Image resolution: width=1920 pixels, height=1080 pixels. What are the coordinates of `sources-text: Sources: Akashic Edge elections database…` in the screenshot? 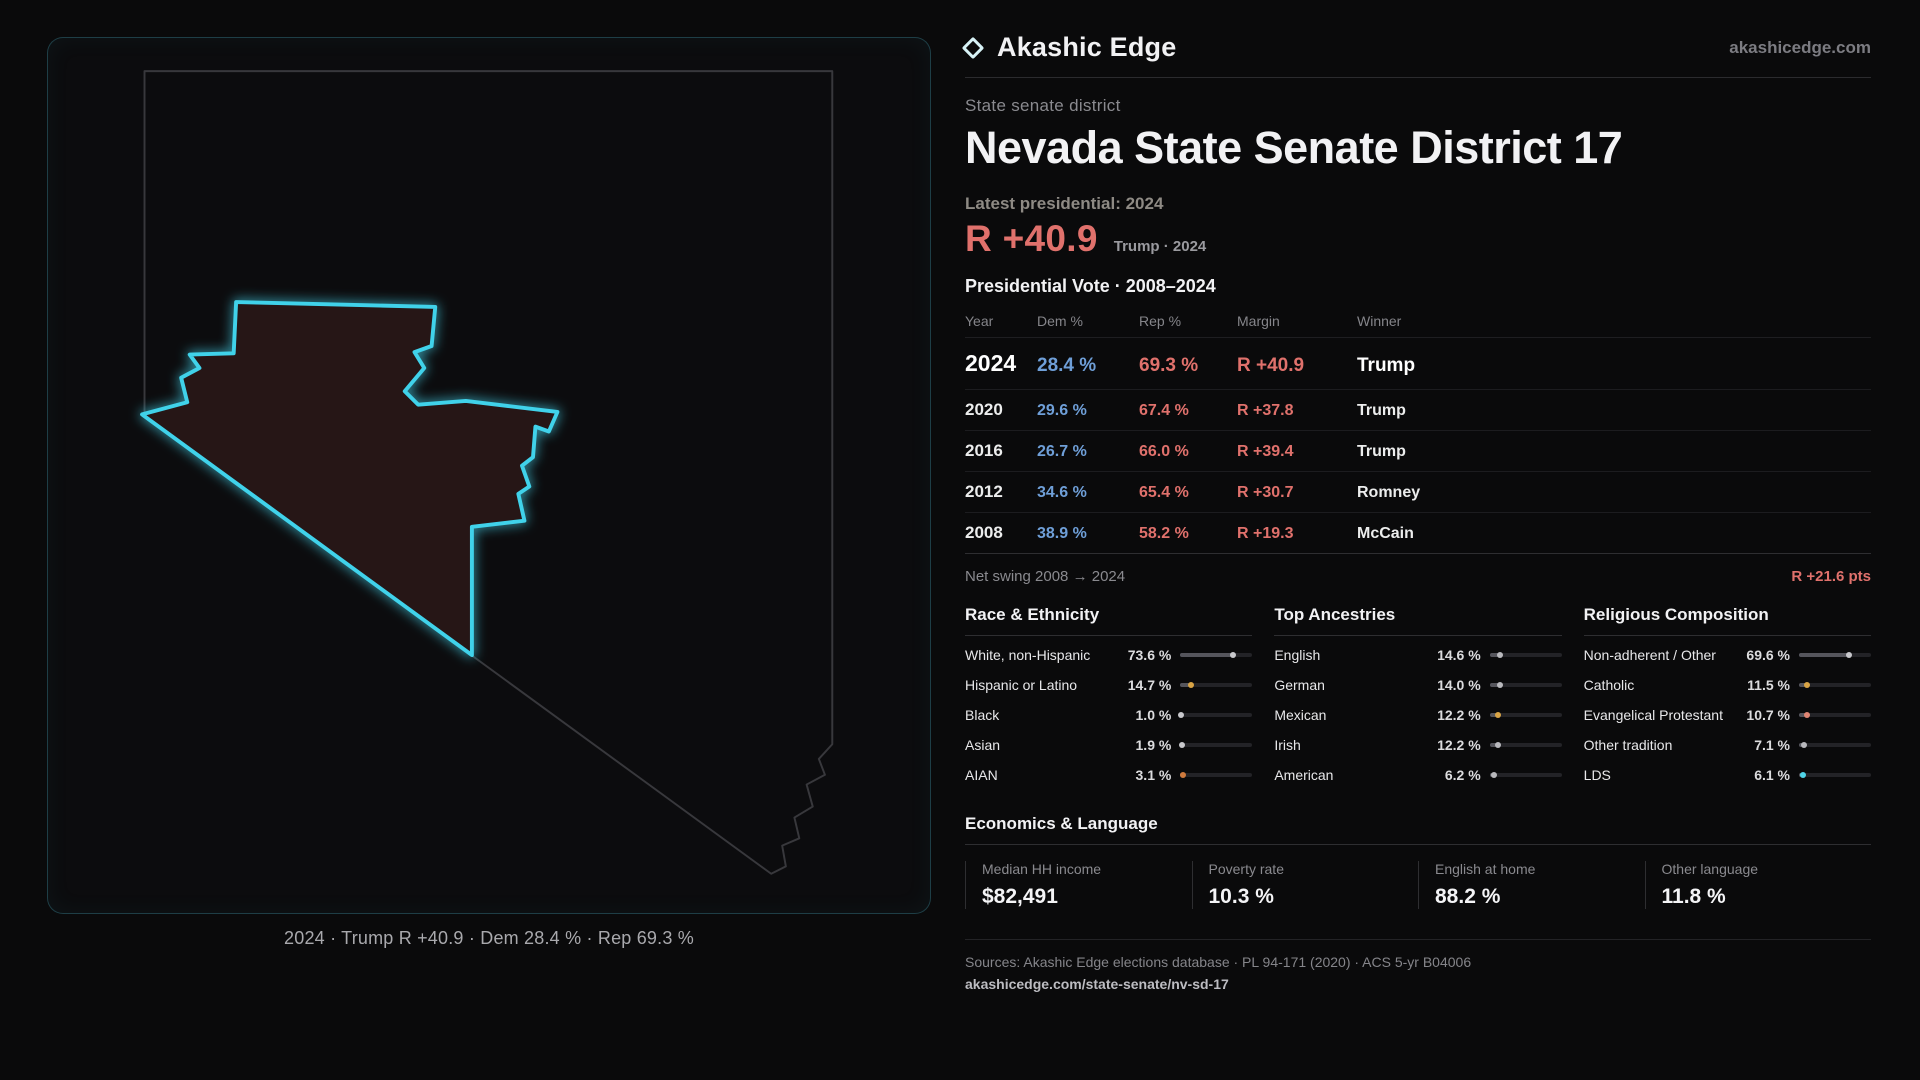 It's located at (1218, 962).